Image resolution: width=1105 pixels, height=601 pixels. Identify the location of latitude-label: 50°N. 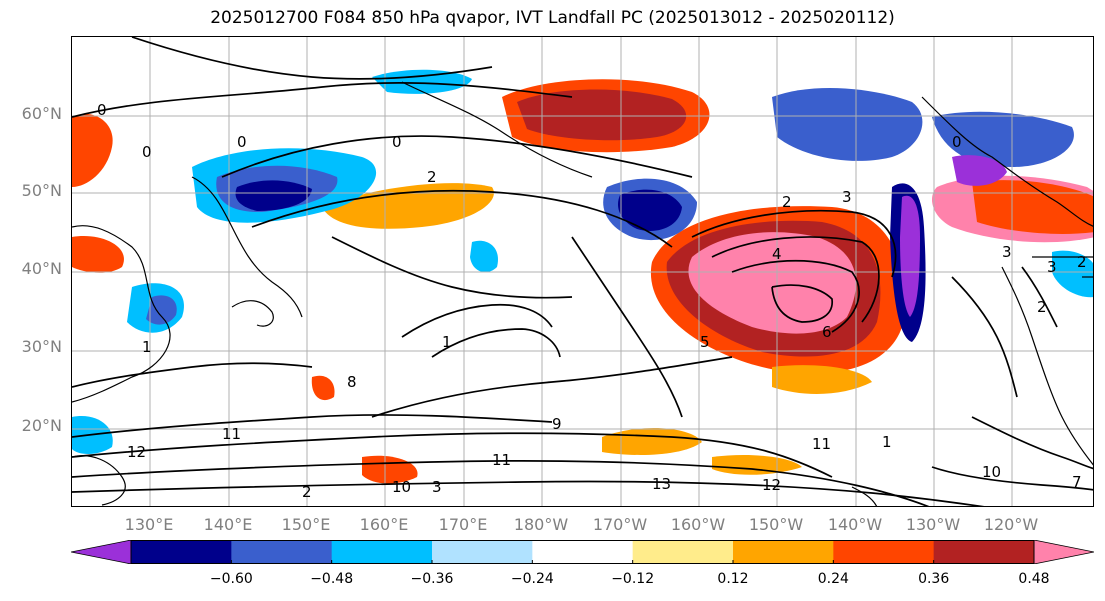
(41, 190).